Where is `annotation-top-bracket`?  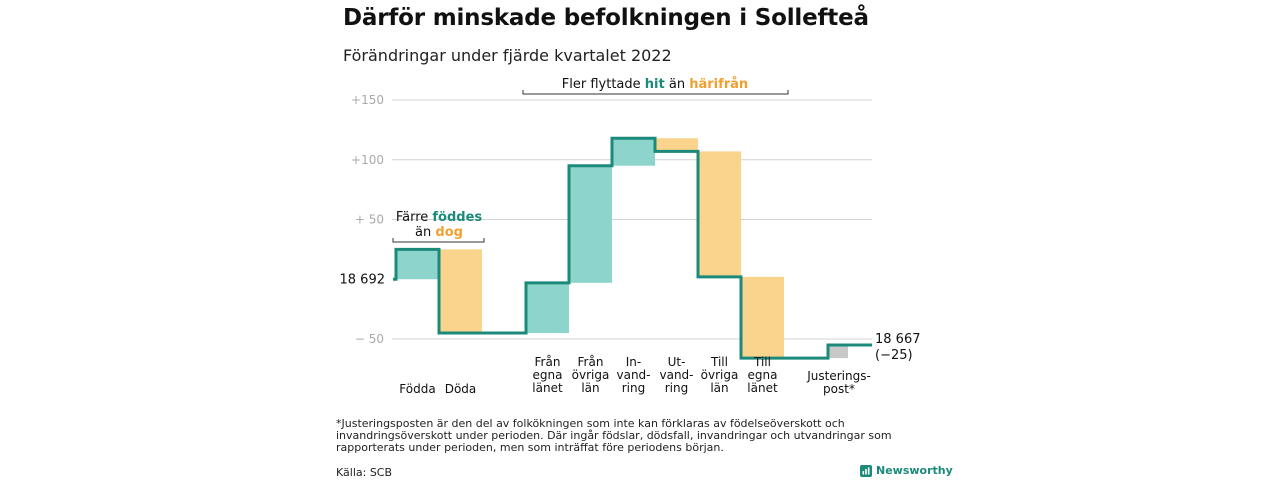 annotation-top-bracket is located at coordinates (655, 92).